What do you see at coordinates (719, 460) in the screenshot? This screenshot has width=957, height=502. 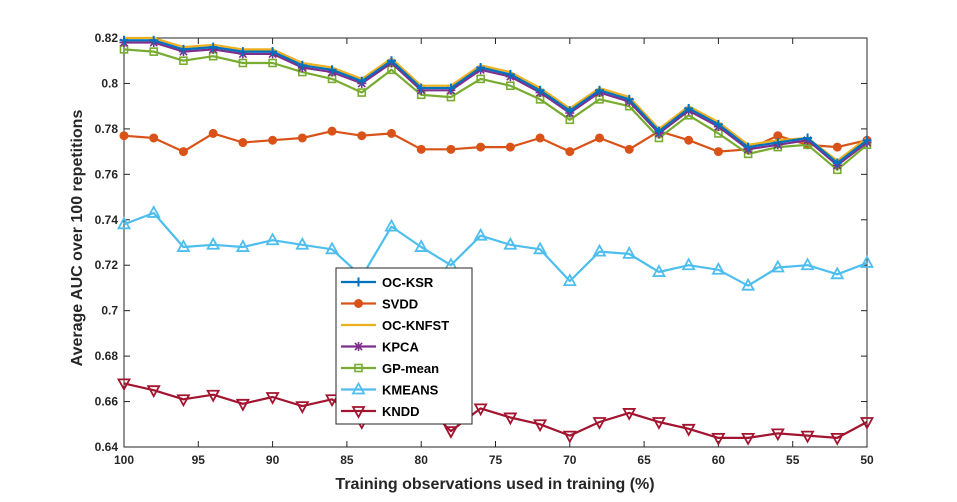 I see `x-tick-label: 60` at bounding box center [719, 460].